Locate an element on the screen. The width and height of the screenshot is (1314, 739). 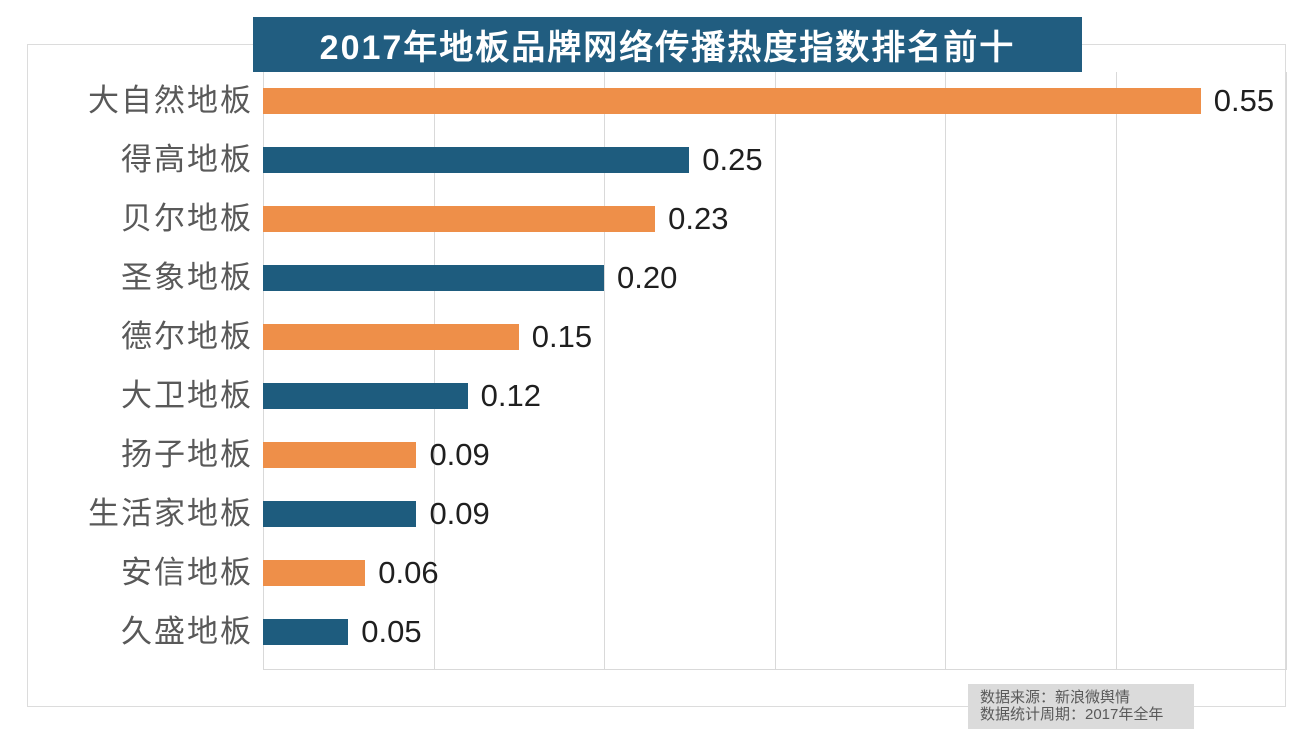
gridline-x-0.2 is located at coordinates (604, 371).